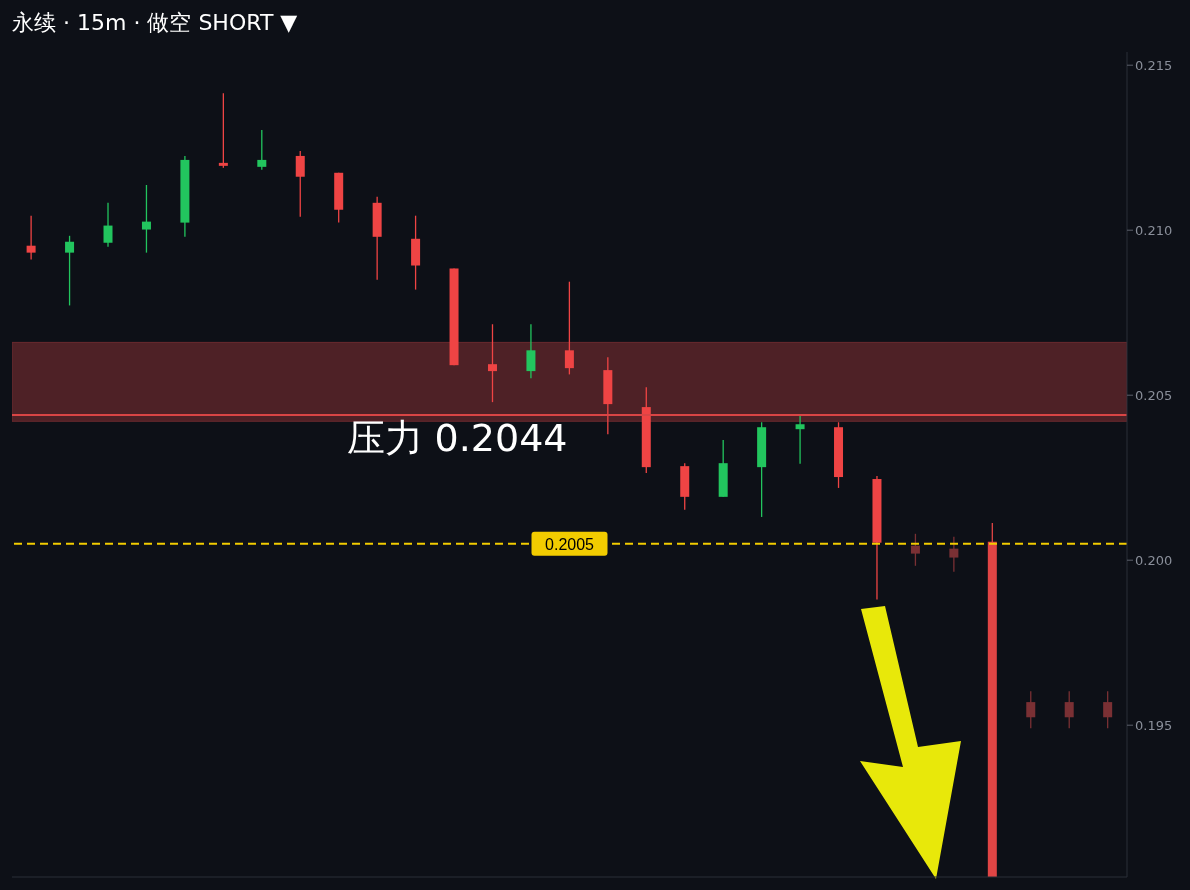 This screenshot has height=890, width=1190. Describe the element at coordinates (1154, 230) in the screenshot. I see `y-tick-label: 0.210` at that location.